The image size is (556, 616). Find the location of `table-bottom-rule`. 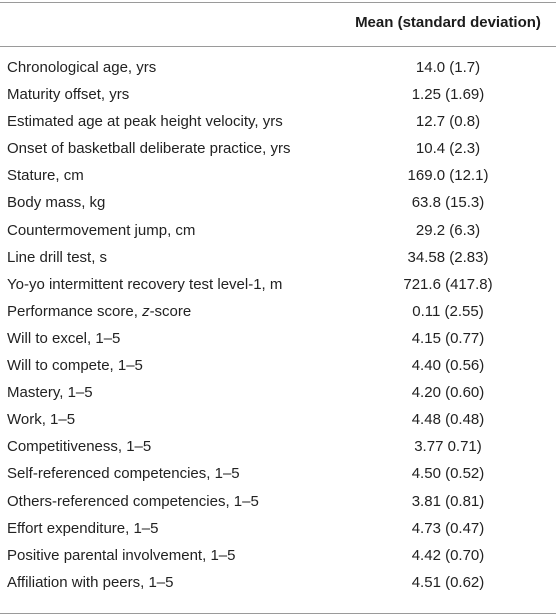

table-bottom-rule is located at coordinates (278, 613).